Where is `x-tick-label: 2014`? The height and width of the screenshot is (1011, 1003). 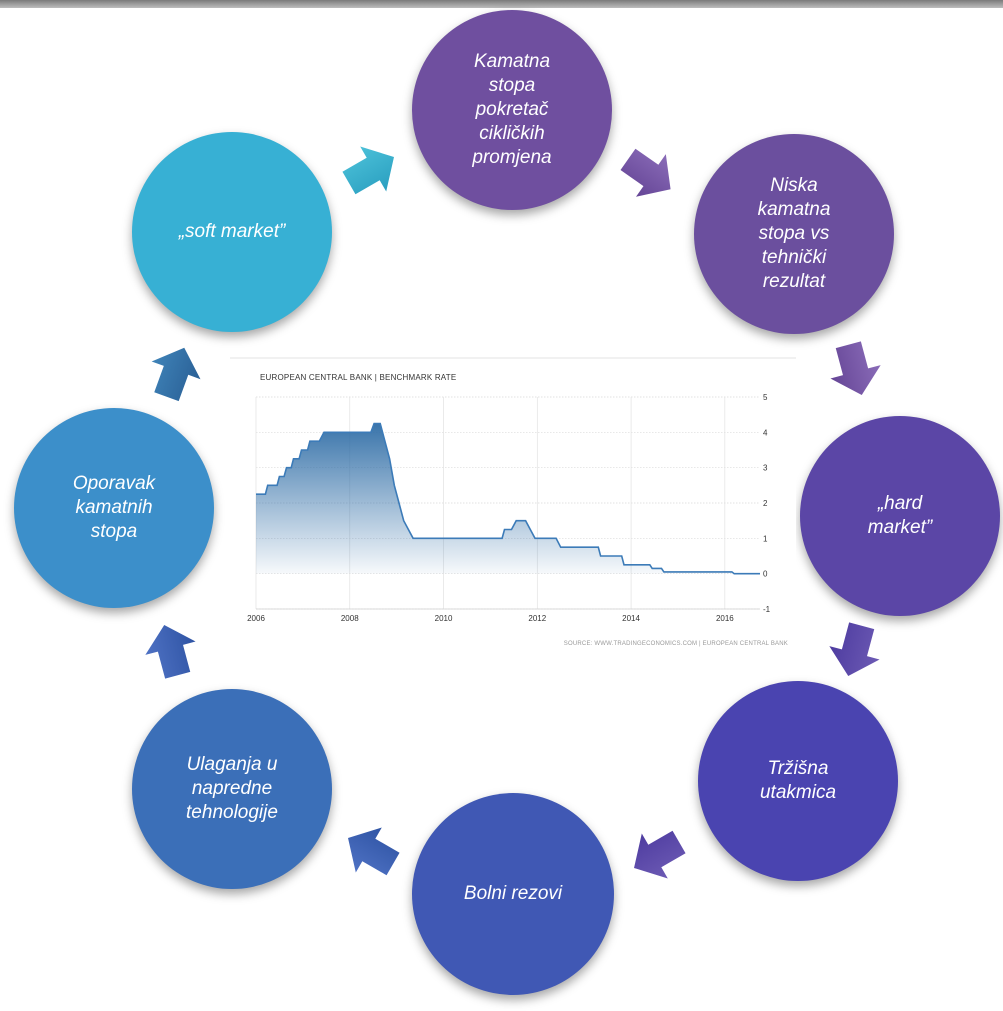 x-tick-label: 2014 is located at coordinates (631, 618).